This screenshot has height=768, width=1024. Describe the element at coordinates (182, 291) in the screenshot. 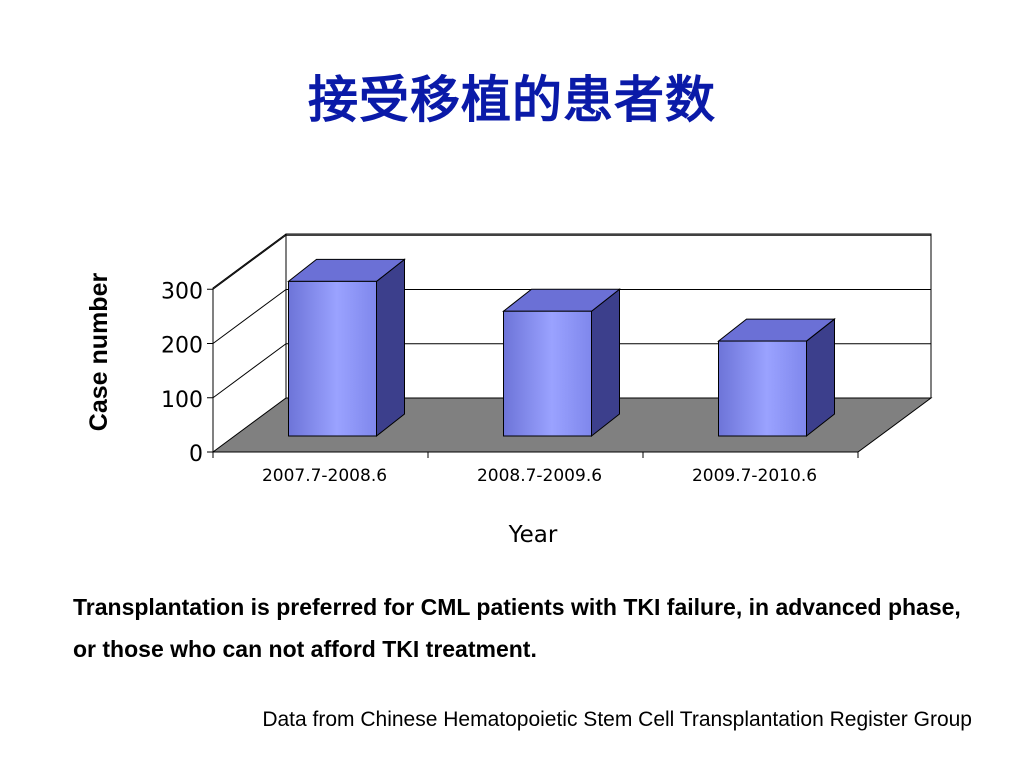

I see `y-tick-label: 300` at that location.